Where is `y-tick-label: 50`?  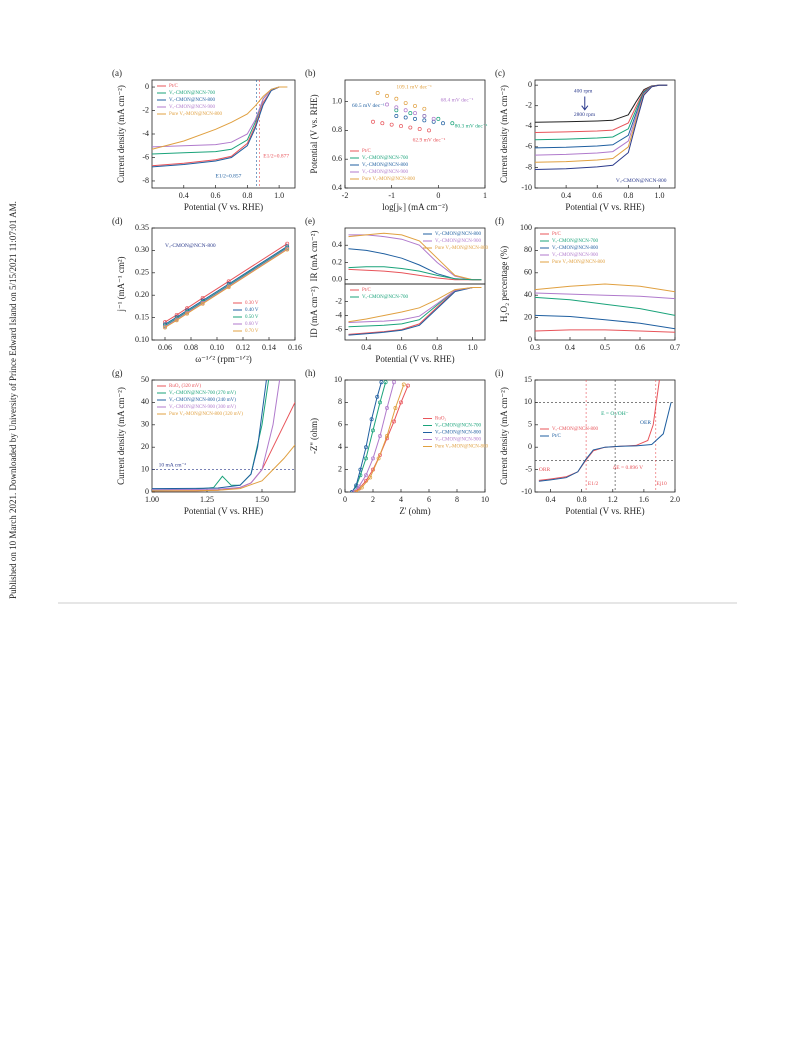 y-tick-label: 50 is located at coordinates (145, 379).